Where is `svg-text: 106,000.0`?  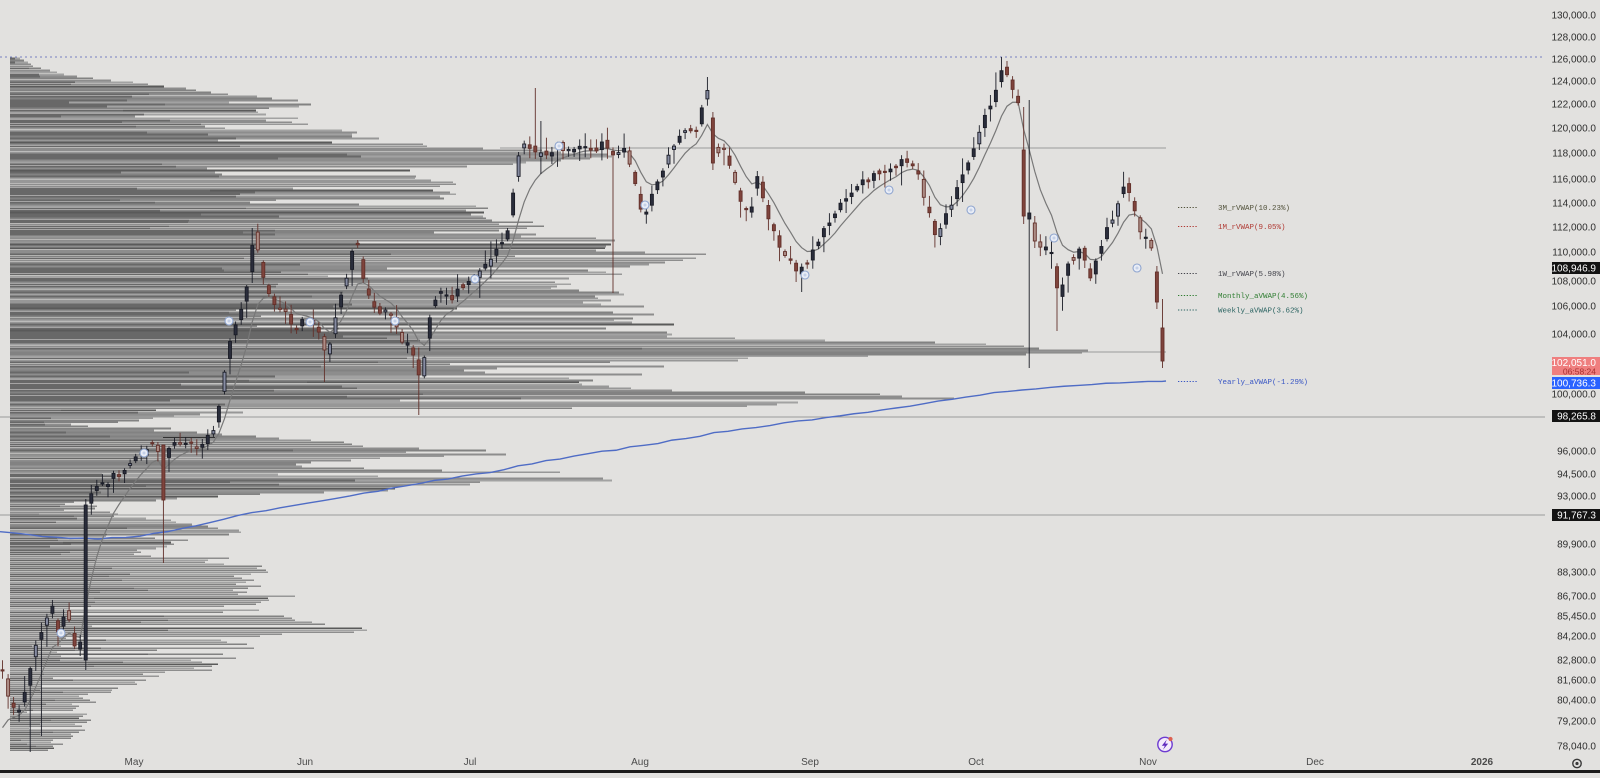
svg-text: 106,000.0 is located at coordinates (1574, 307).